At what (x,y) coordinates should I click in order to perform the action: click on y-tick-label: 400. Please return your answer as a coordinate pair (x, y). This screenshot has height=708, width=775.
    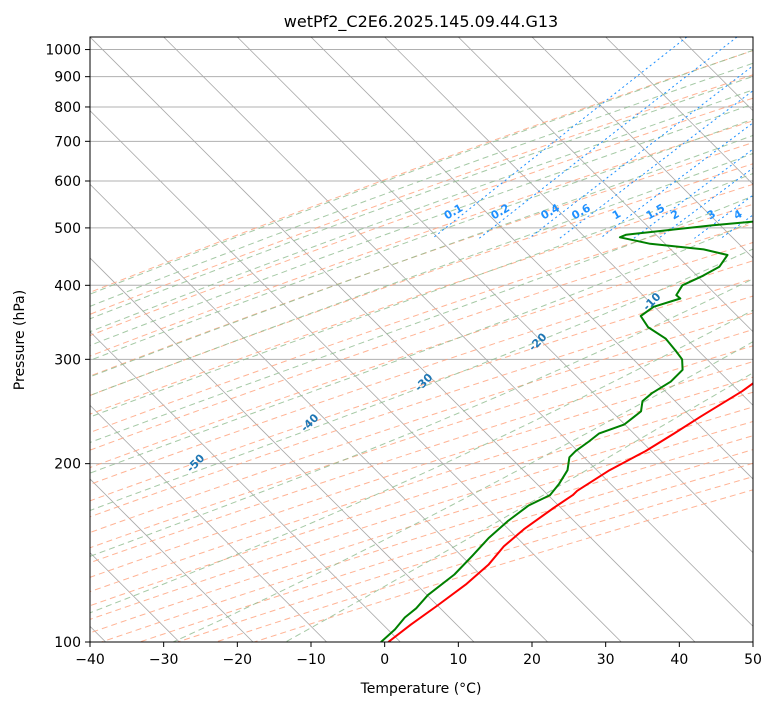
    Looking at the image, I should click on (67, 286).